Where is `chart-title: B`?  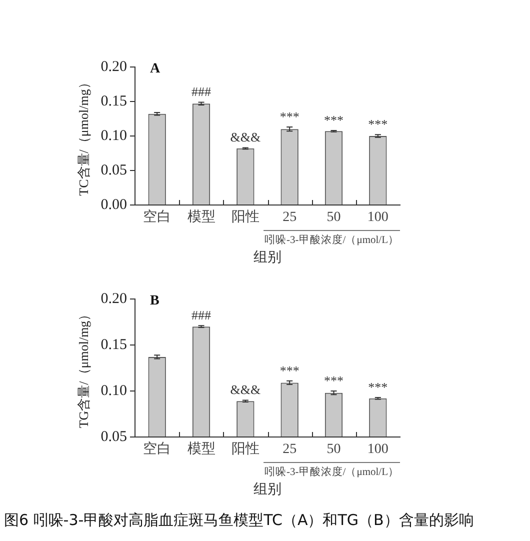
chart-title: B is located at coordinates (155, 301).